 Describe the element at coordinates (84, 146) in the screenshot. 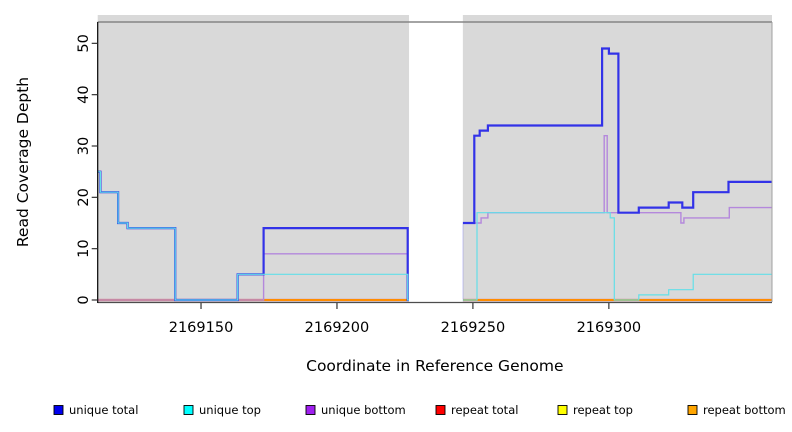

I see `y-tick-label: 30` at that location.